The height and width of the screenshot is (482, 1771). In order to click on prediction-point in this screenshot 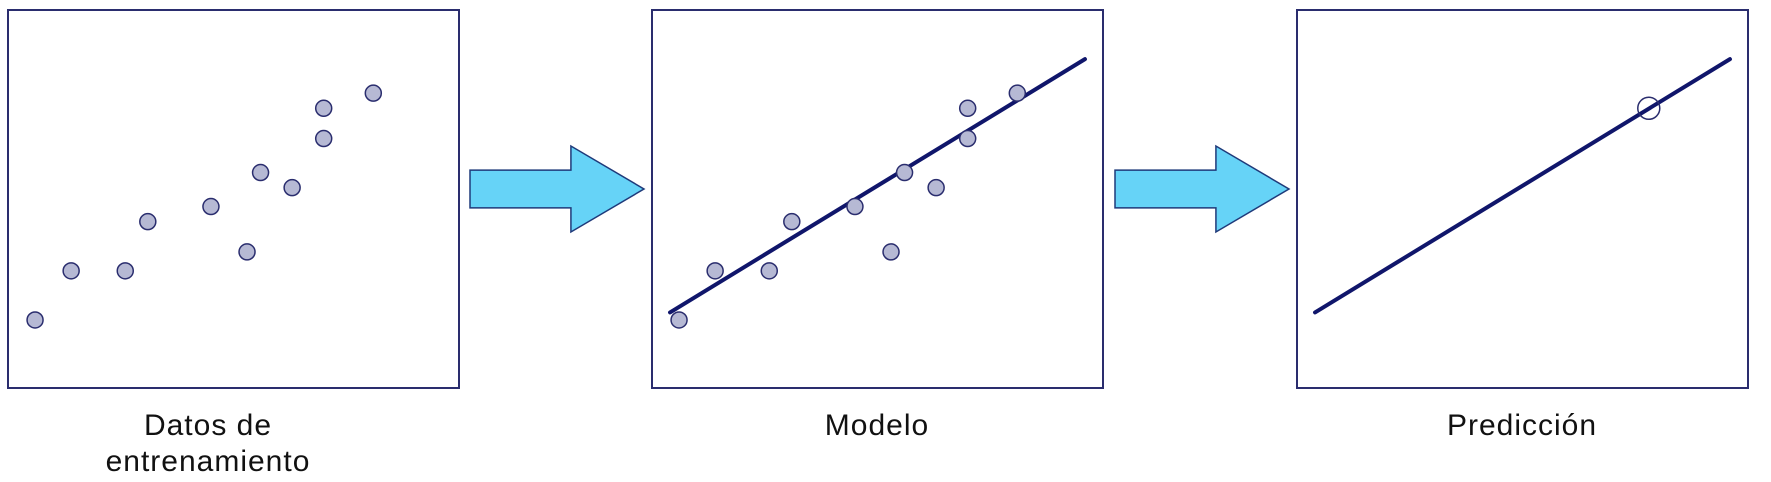, I will do `click(1649, 108)`.